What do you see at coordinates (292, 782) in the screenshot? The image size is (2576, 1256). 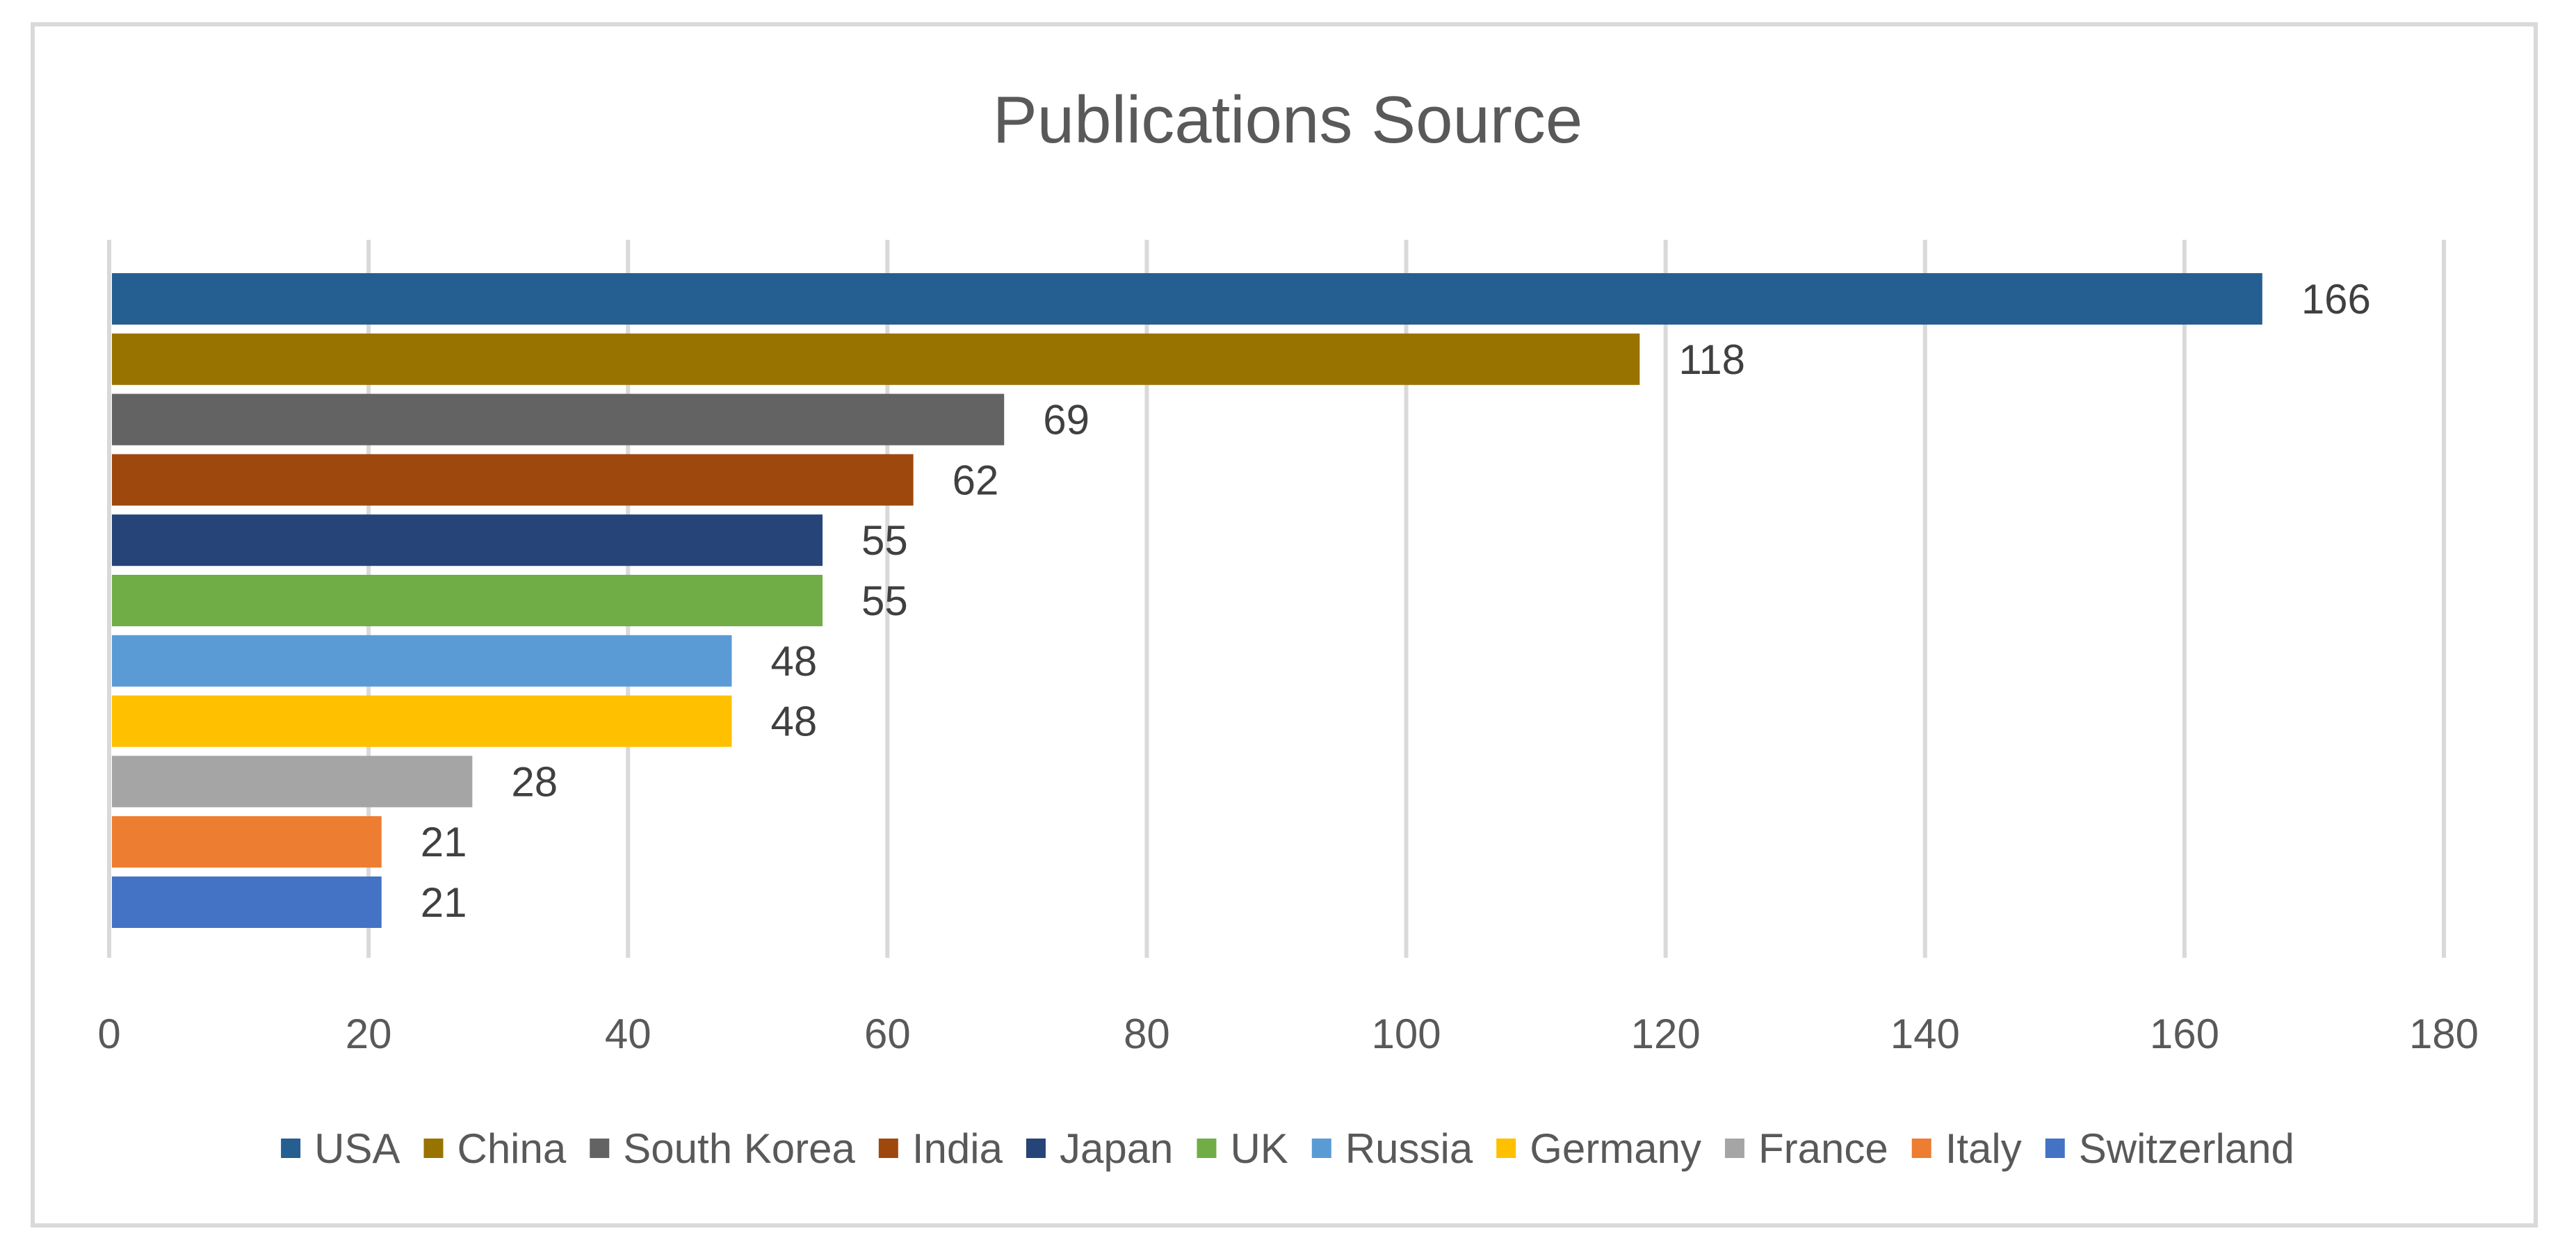 I see `bar-france` at bounding box center [292, 782].